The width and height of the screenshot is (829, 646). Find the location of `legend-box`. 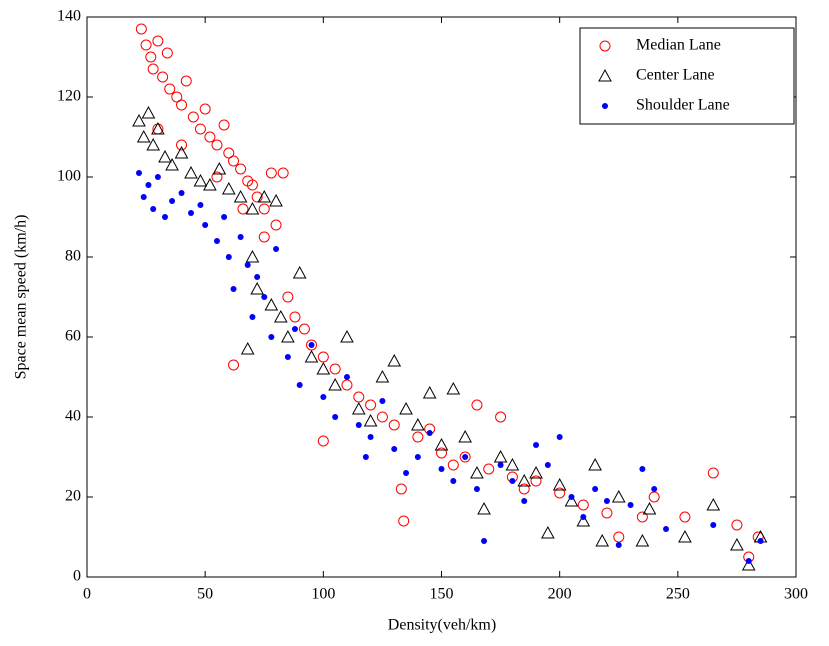

legend-box is located at coordinates (687, 76).